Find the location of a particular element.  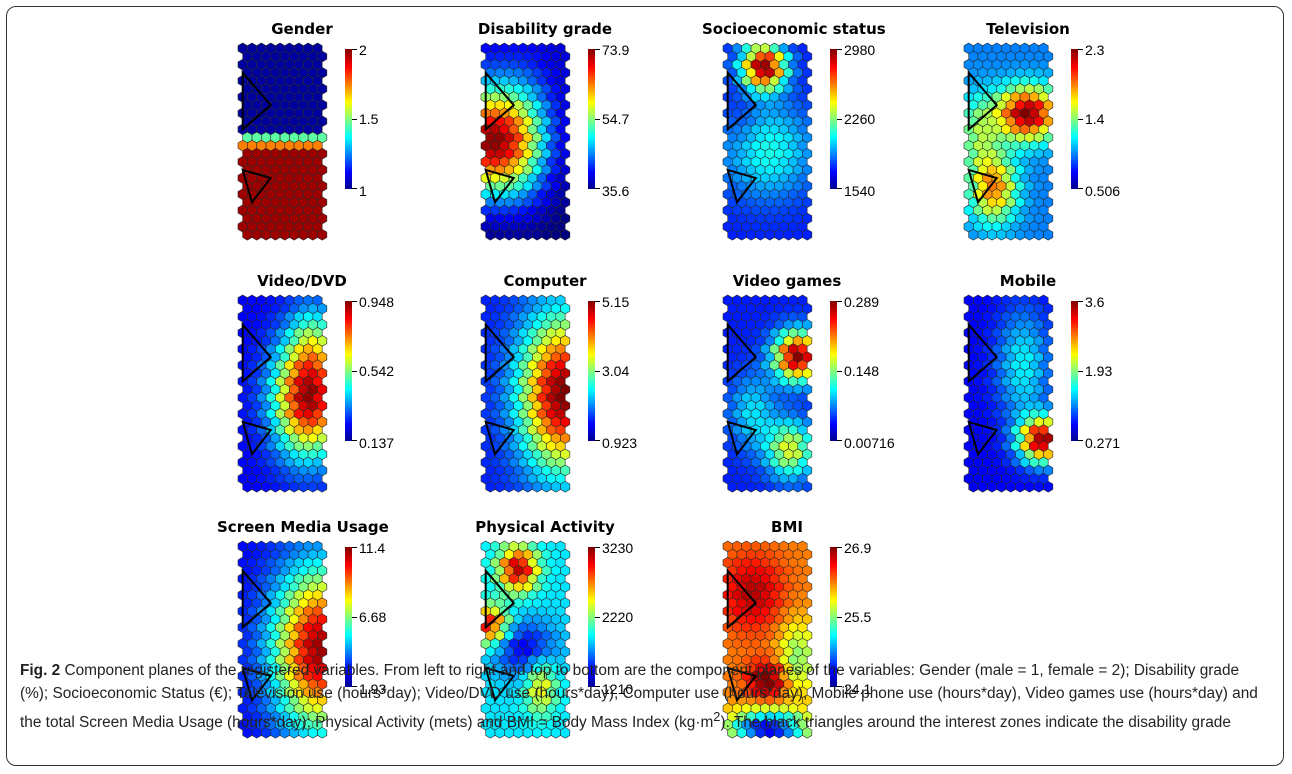

component-plane-mobile: Mobile 3.6 1.93 0.271 is located at coordinates (1041, 382).